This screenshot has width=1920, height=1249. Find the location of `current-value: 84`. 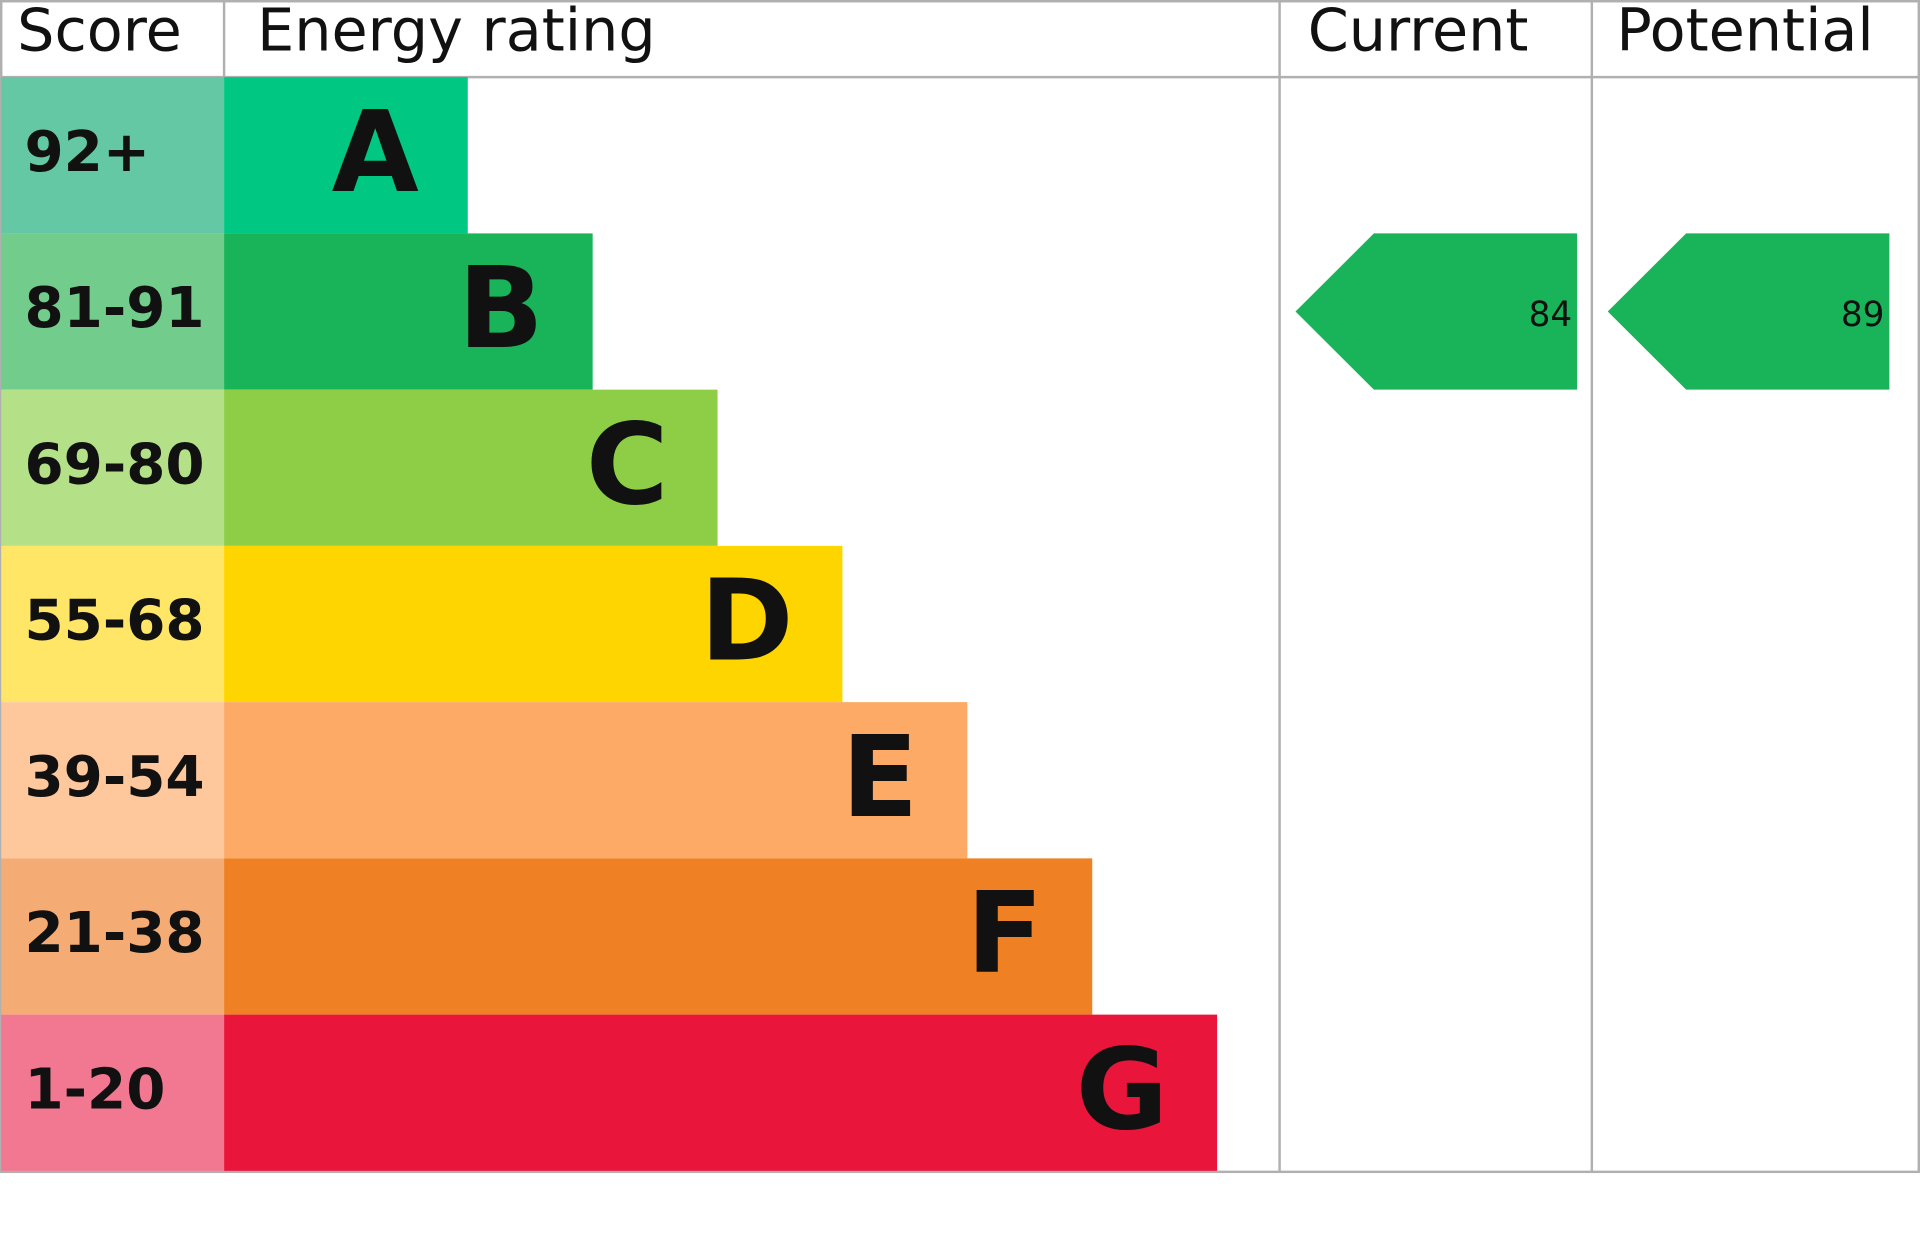

current-value: 84 is located at coordinates (1551, 315).